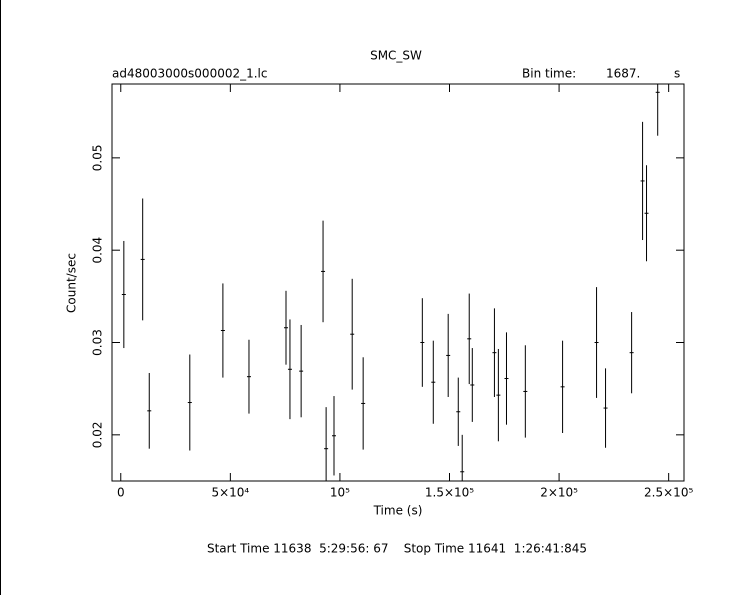 The height and width of the screenshot is (607, 754). What do you see at coordinates (98, 250) in the screenshot?
I see `y-tick-label: 0.04` at bounding box center [98, 250].